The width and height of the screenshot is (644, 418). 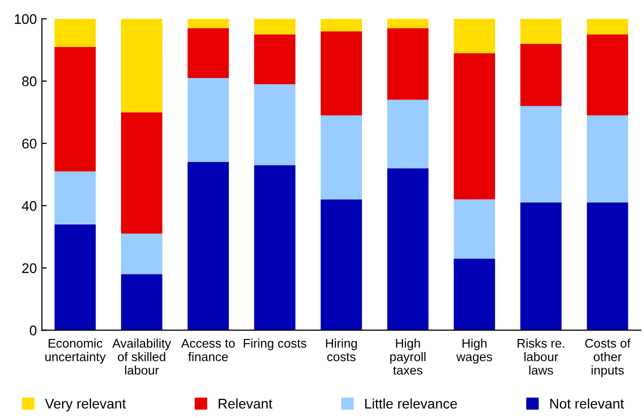 What do you see at coordinates (29, 268) in the screenshot?
I see `y-tick-label: 20` at bounding box center [29, 268].